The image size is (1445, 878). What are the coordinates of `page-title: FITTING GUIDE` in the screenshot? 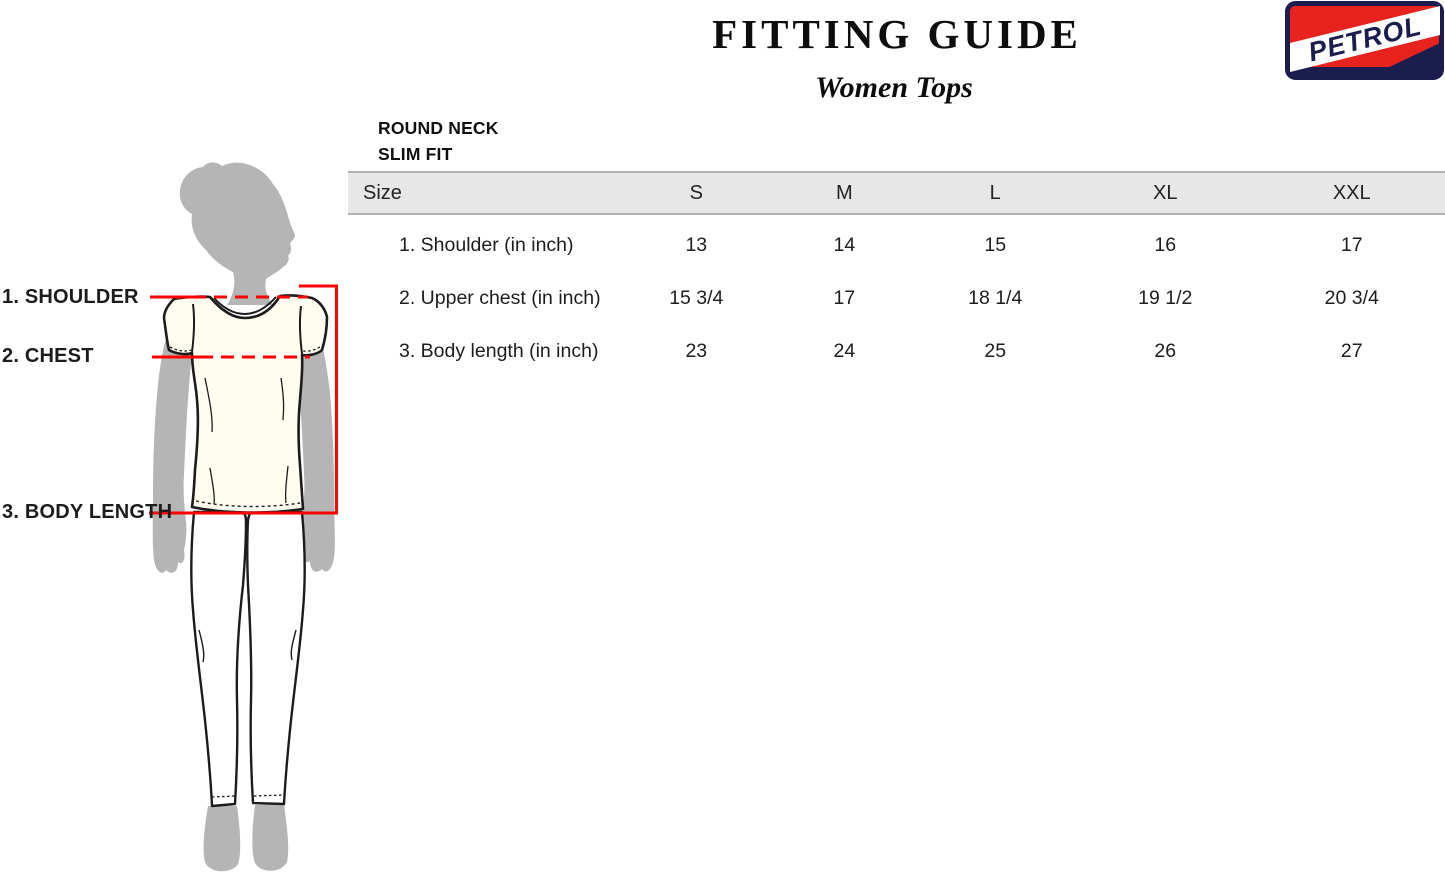 It's located at (897, 34).